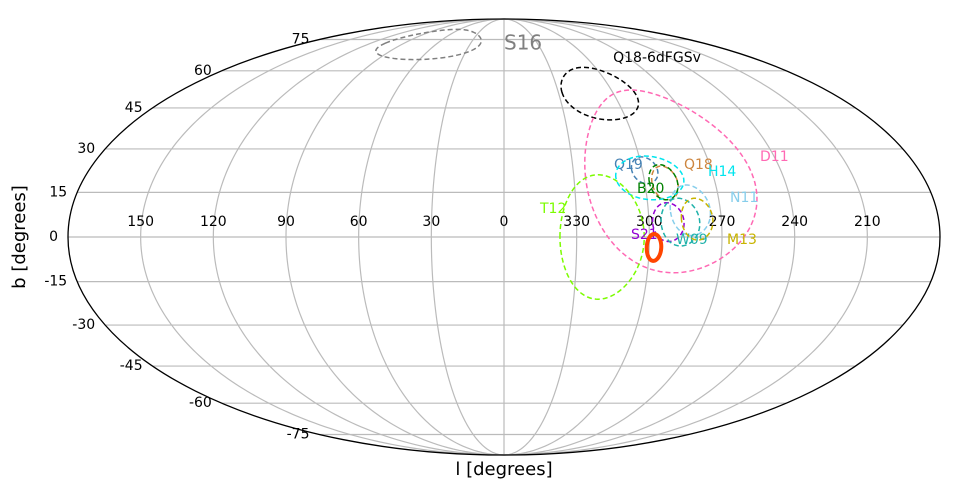 The height and width of the screenshot is (493, 954). I want to click on contour-label: Q18, so click(698, 165).